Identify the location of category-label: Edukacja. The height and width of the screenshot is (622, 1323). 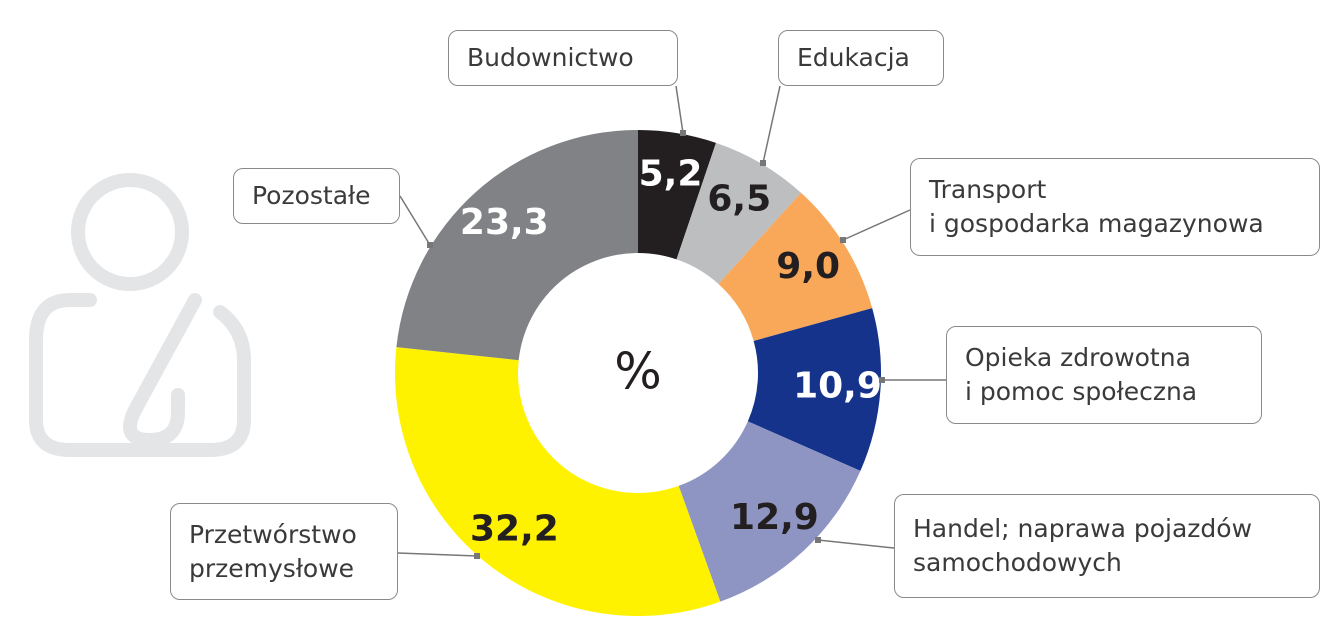
(861, 58).